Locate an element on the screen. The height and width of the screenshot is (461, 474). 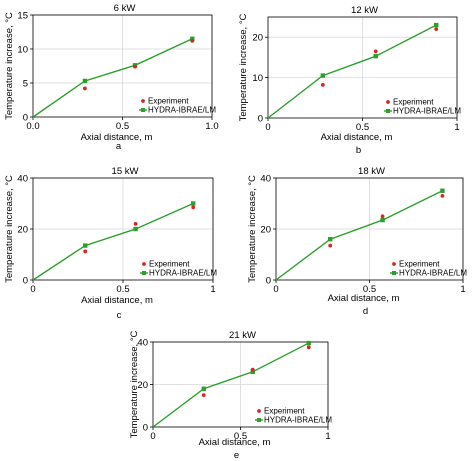
chart-title: 6 kW is located at coordinates (125, 8).